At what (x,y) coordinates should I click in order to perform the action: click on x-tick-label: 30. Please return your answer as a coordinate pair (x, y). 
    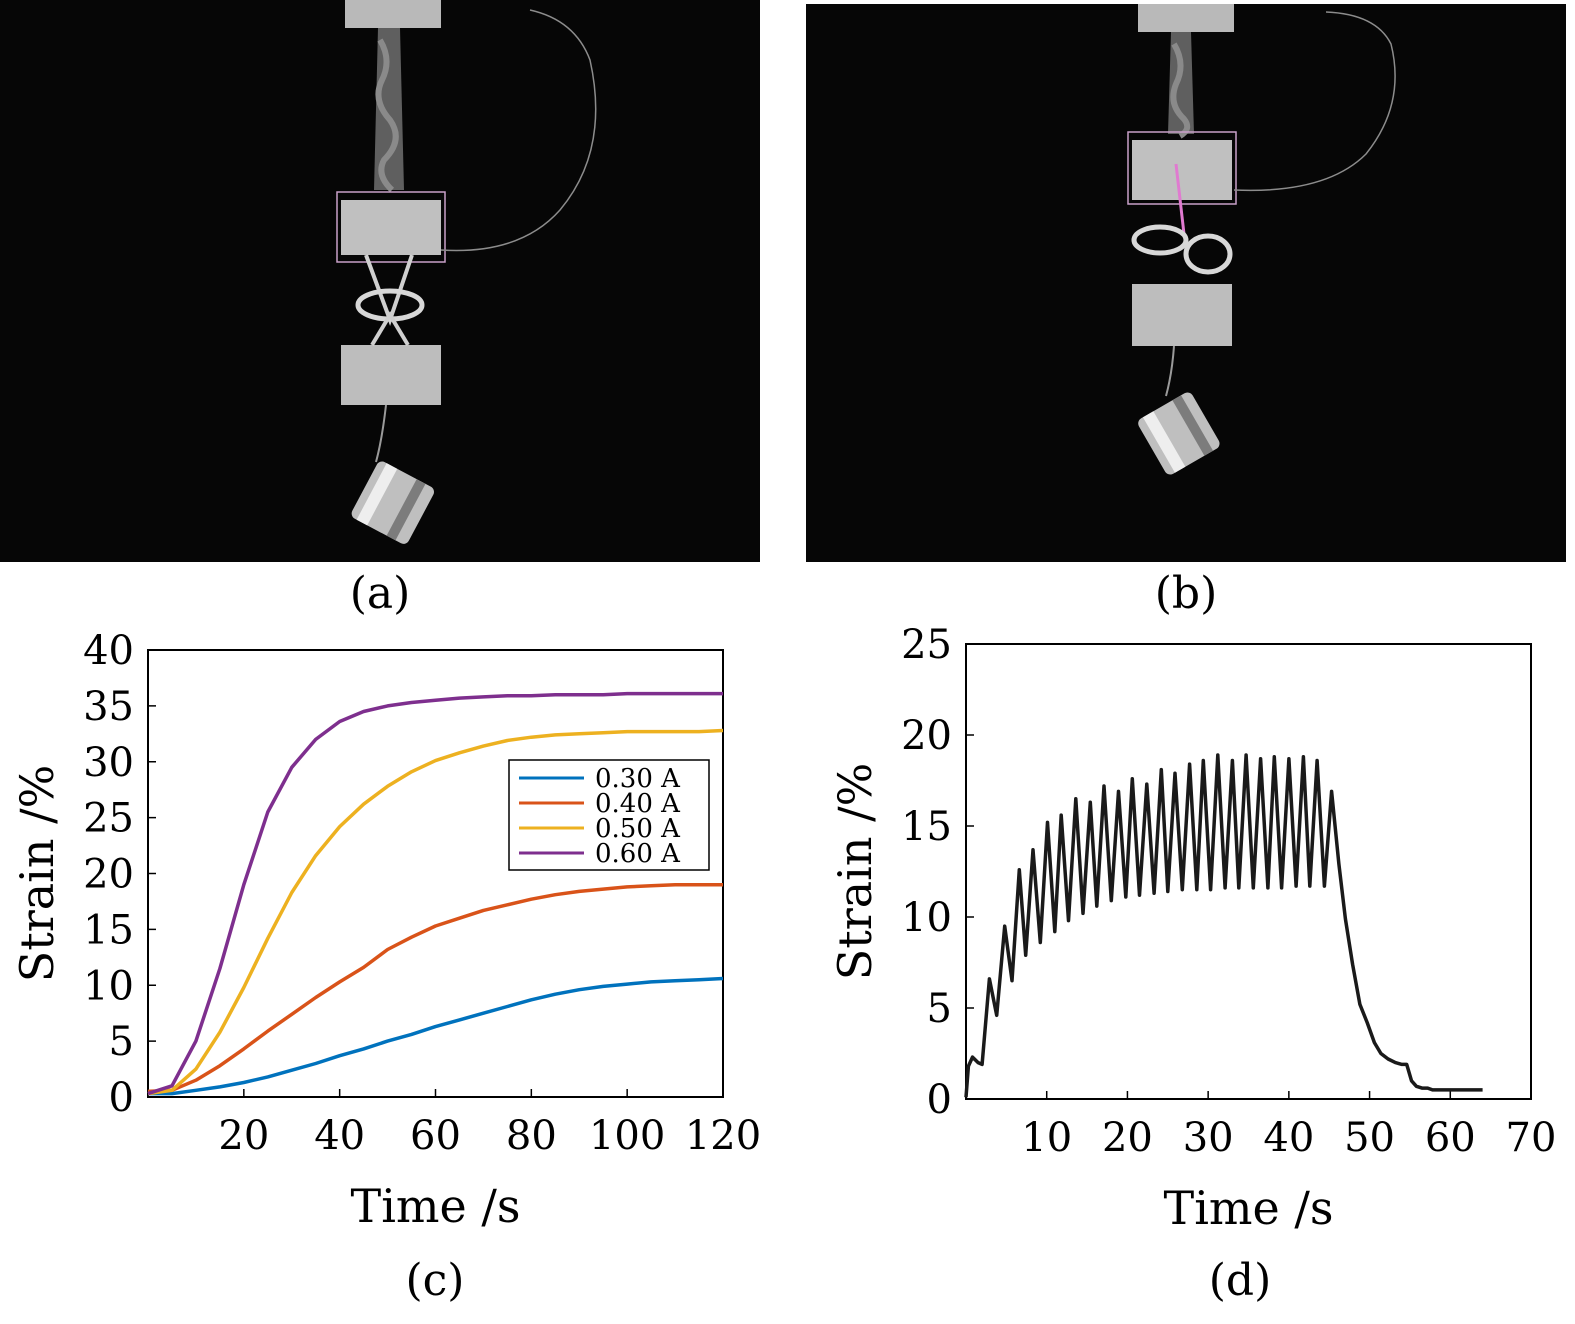
    Looking at the image, I should click on (1208, 1138).